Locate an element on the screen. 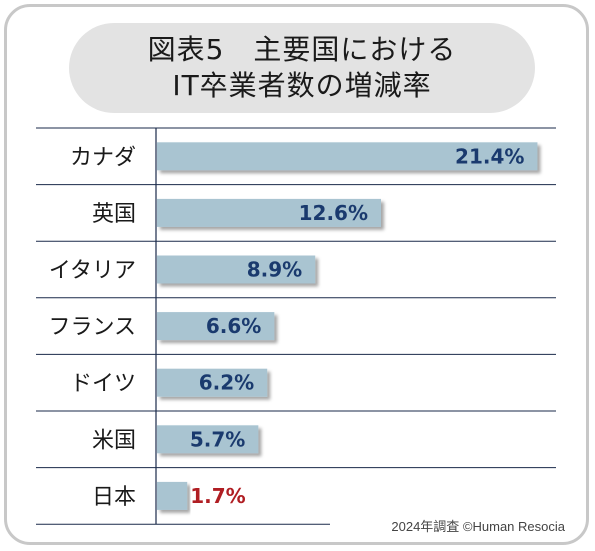  category-label: フランス is located at coordinates (92, 327).